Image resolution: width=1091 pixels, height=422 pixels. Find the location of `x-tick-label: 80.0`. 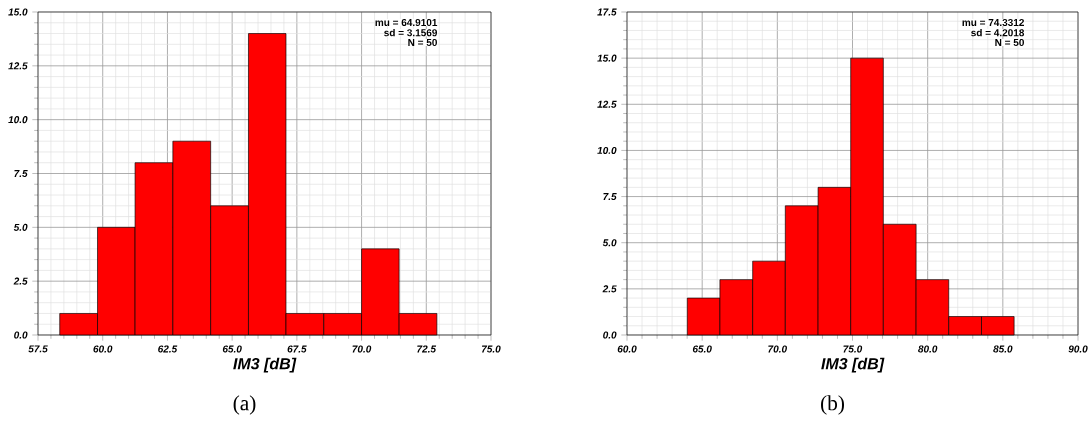

x-tick-label: 80.0 is located at coordinates (928, 349).